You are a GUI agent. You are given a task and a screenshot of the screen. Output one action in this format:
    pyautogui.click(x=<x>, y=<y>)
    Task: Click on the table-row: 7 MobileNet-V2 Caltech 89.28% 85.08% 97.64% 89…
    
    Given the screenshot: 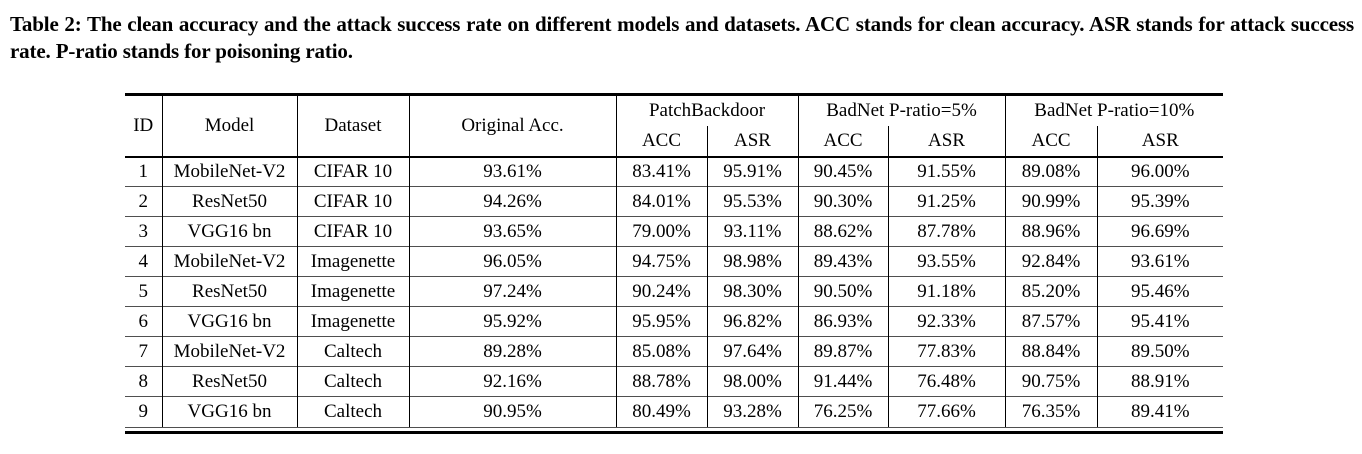 What is the action you would take?
    pyautogui.click(x=674, y=351)
    